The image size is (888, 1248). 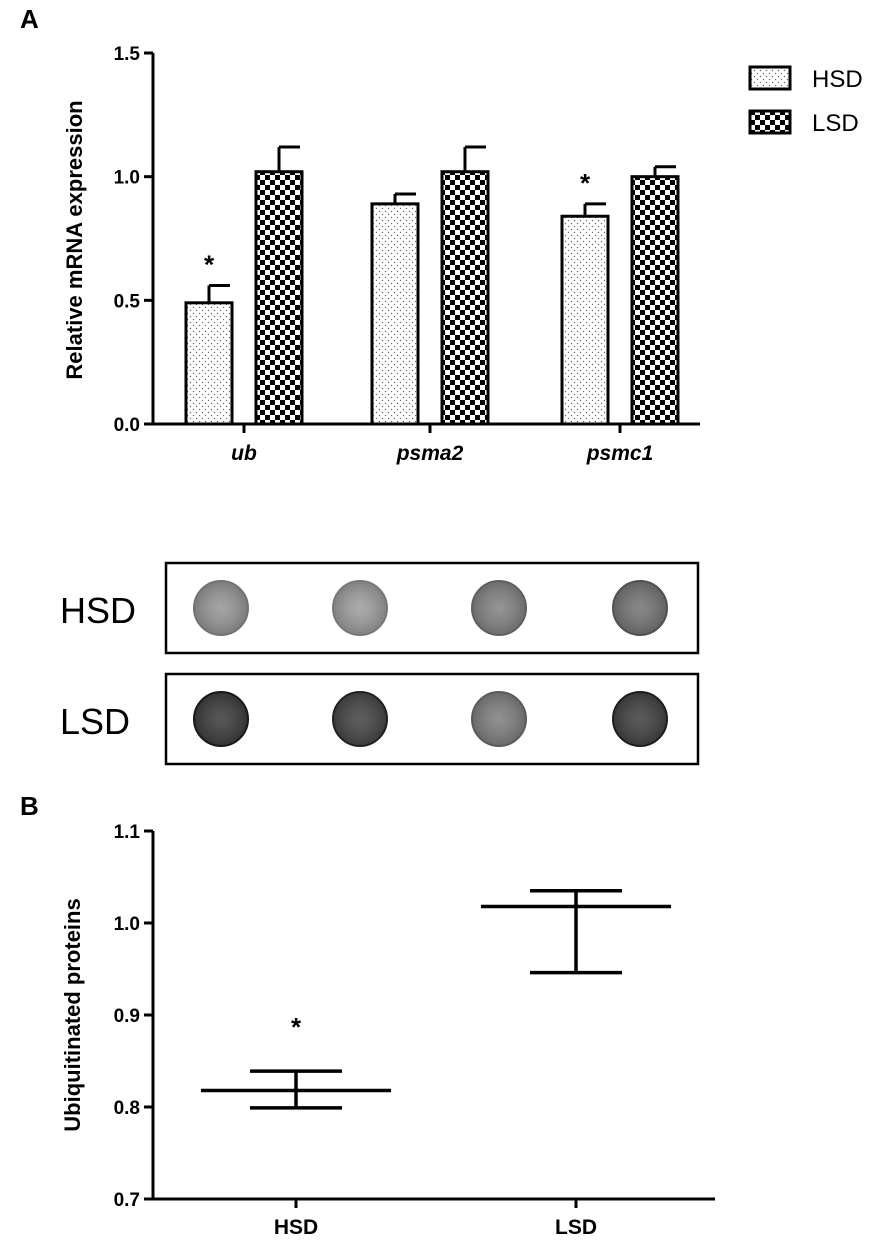 I want to click on x-tick-label: psma2, so click(x=430, y=453).